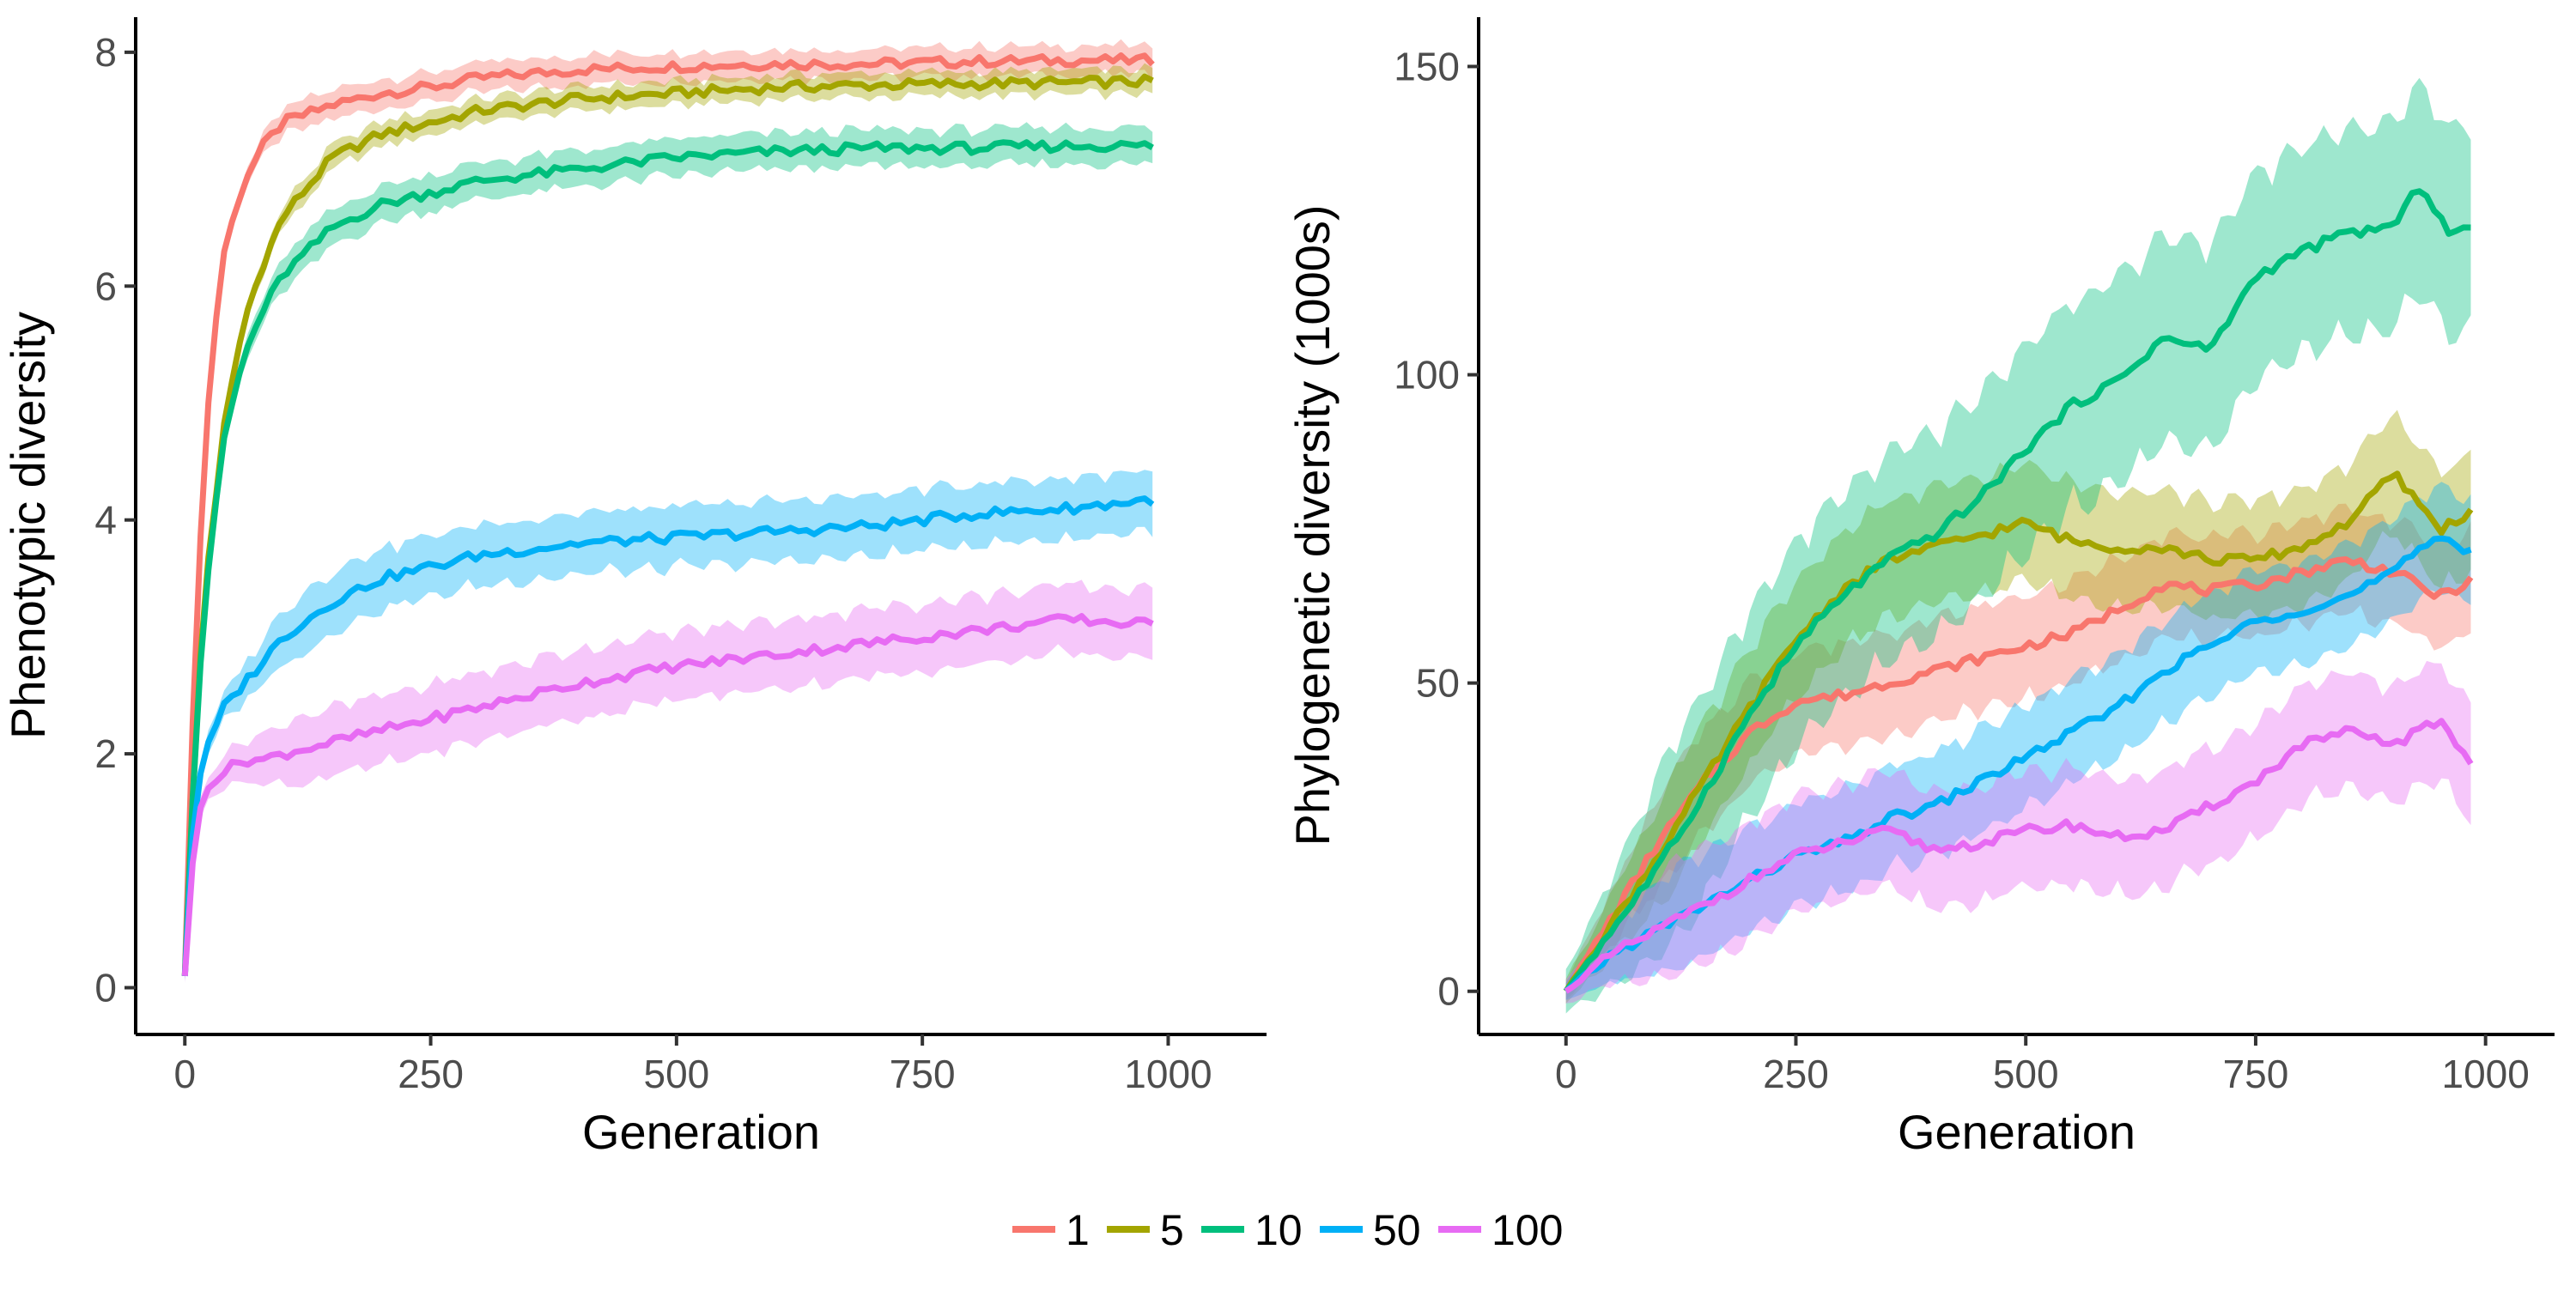 The image size is (2576, 1292). What do you see at coordinates (1427, 66) in the screenshot?
I see `y-tick-label: 150` at bounding box center [1427, 66].